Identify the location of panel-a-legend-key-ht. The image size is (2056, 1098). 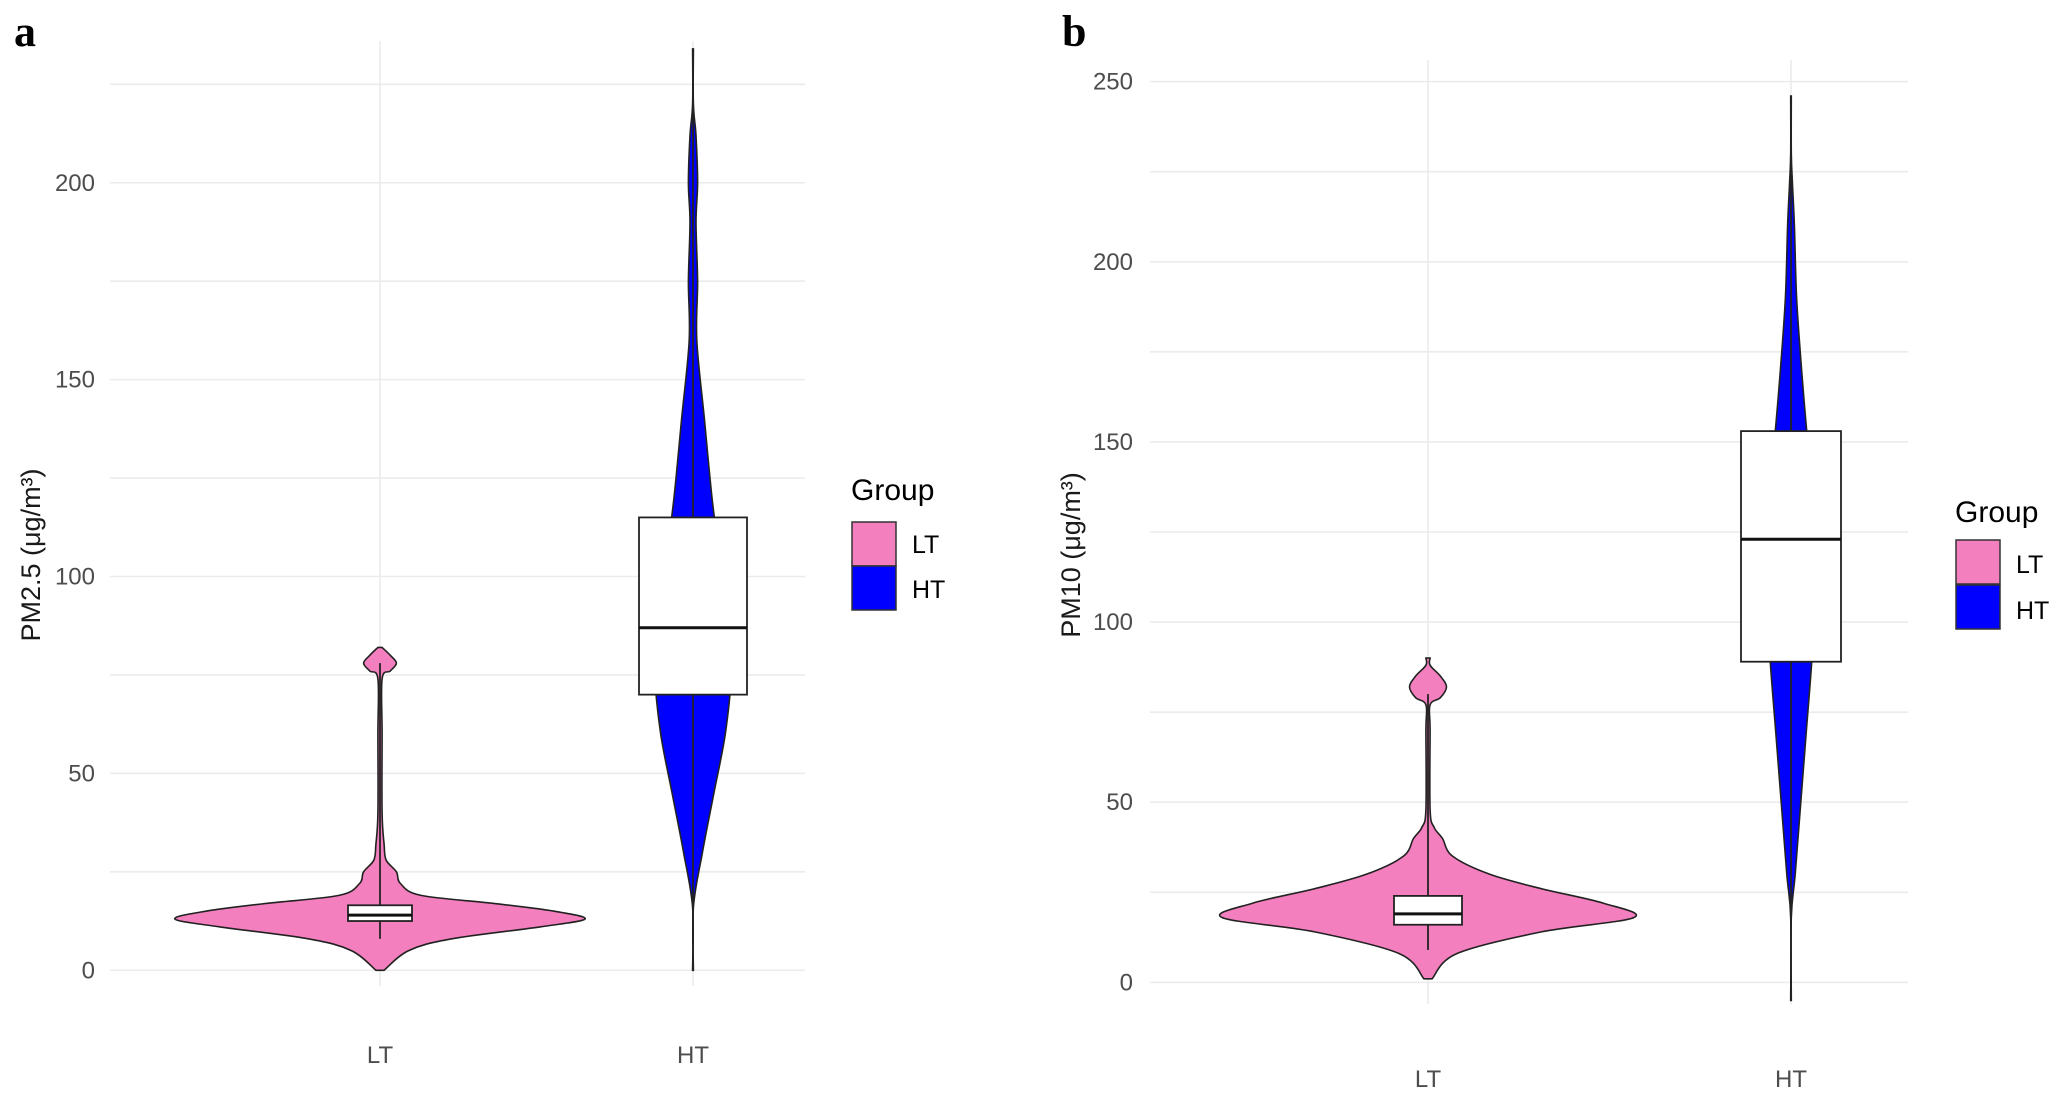
(874, 588).